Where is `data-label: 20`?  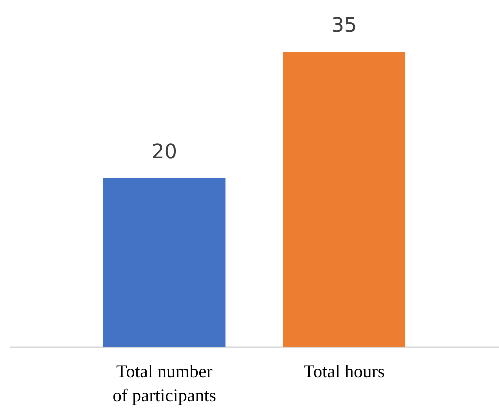
data-label: 20 is located at coordinates (165, 151).